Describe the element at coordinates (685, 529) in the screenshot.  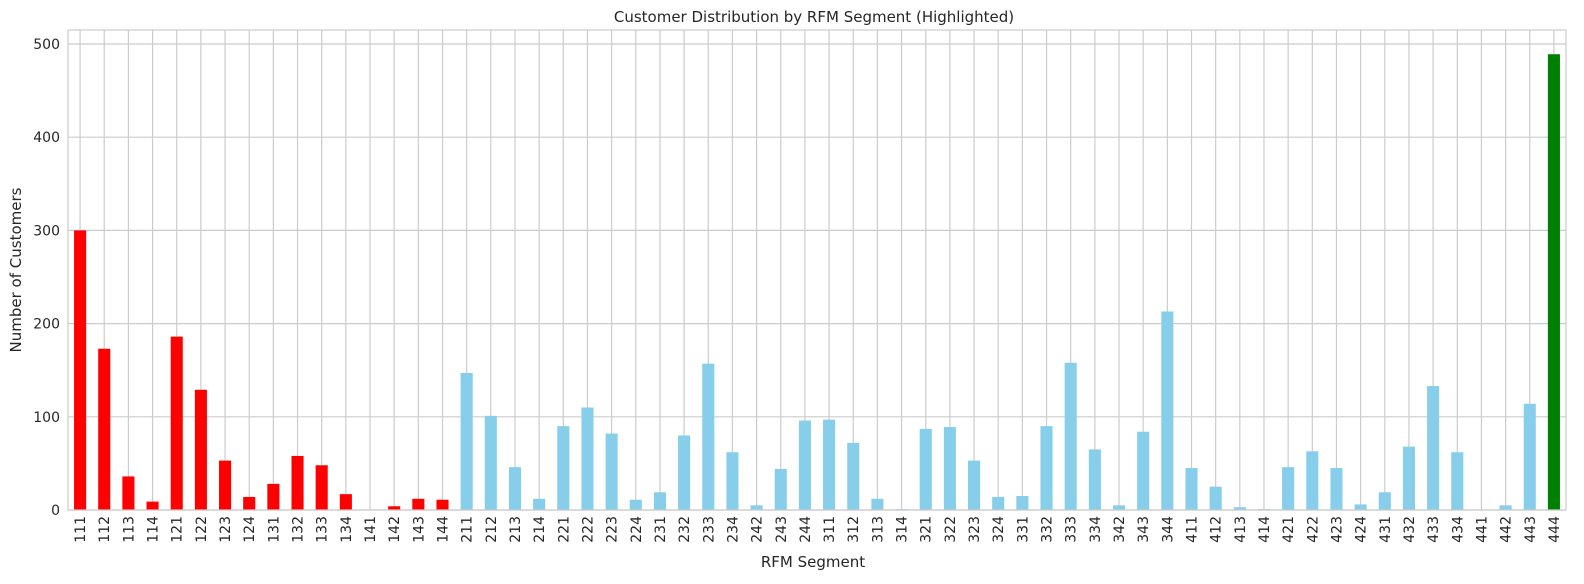
I see `x-tick-label: 232` at that location.